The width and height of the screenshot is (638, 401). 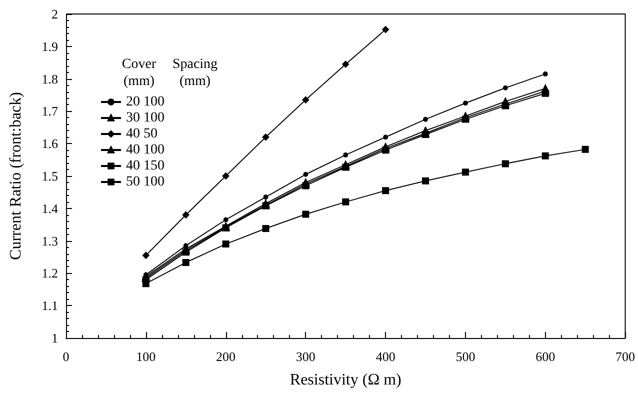 I want to click on legend-label: 50 100, so click(x=145, y=182).